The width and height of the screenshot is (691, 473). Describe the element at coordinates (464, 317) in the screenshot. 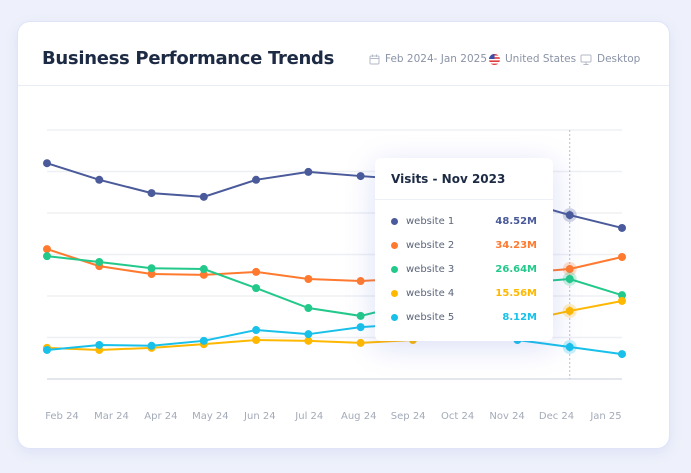

I see `tooltip-row: website 5 8.12M` at that location.